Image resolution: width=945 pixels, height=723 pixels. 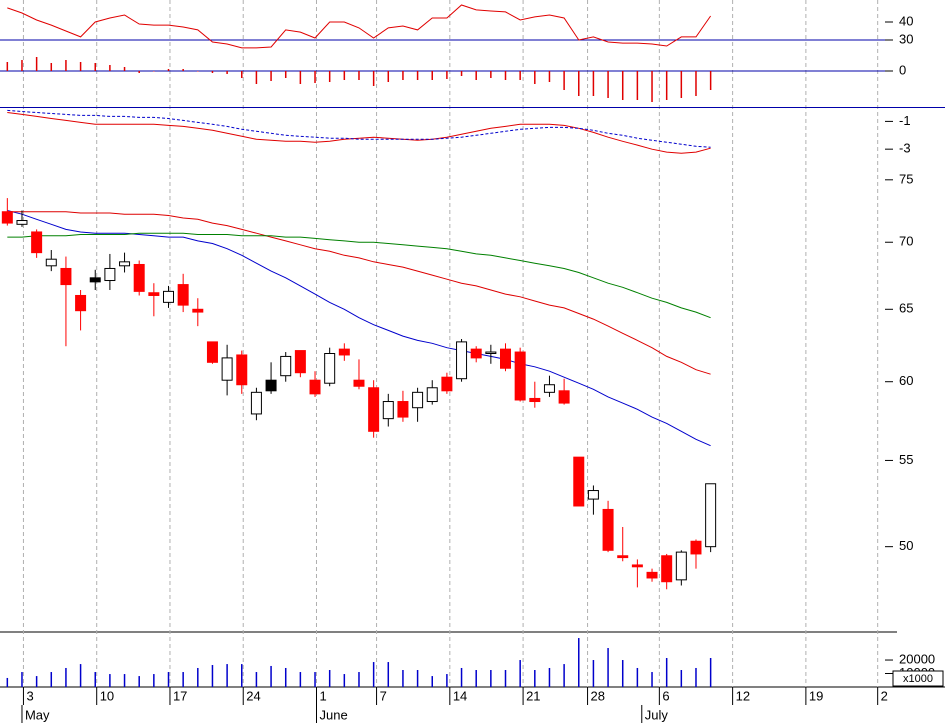 What do you see at coordinates (37, 714) in the screenshot?
I see `month-label: May` at bounding box center [37, 714].